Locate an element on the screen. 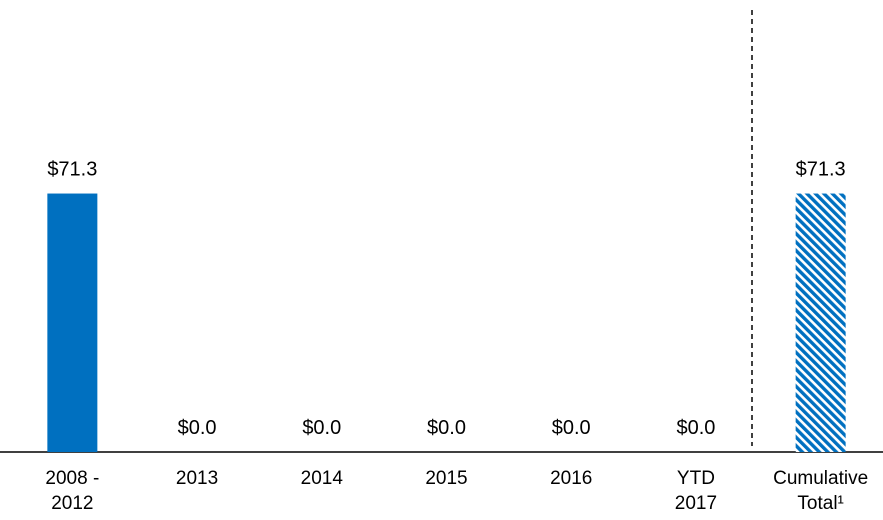 The image size is (883, 520). x-tick-label: 2016 is located at coordinates (571, 478).